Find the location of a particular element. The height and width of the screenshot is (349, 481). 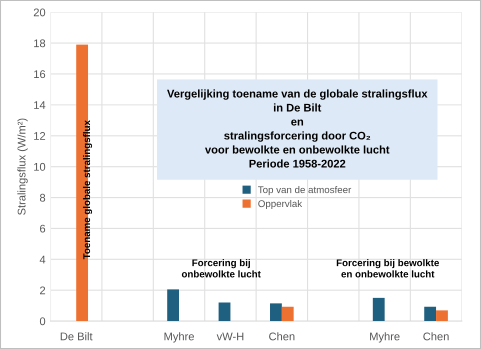

y-tick-label: 18 is located at coordinates (40, 43).